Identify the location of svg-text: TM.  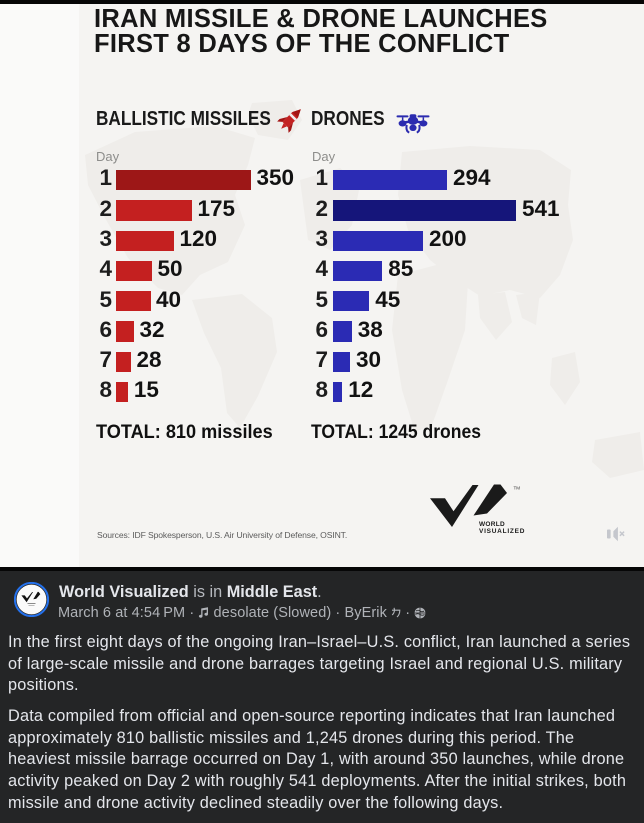
(517, 488).